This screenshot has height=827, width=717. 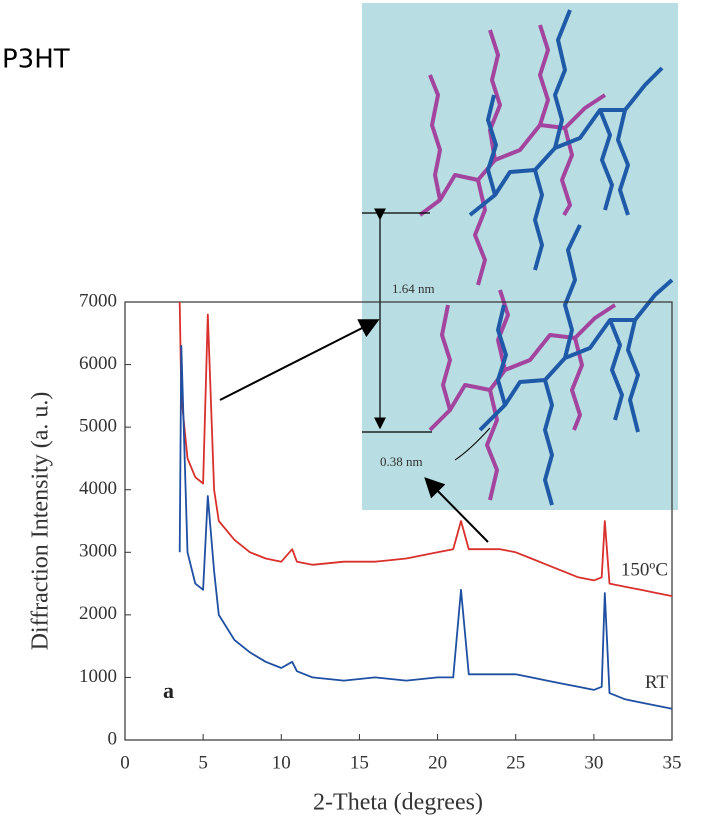 I want to click on y-tick-label: 6000, so click(x=98, y=363).